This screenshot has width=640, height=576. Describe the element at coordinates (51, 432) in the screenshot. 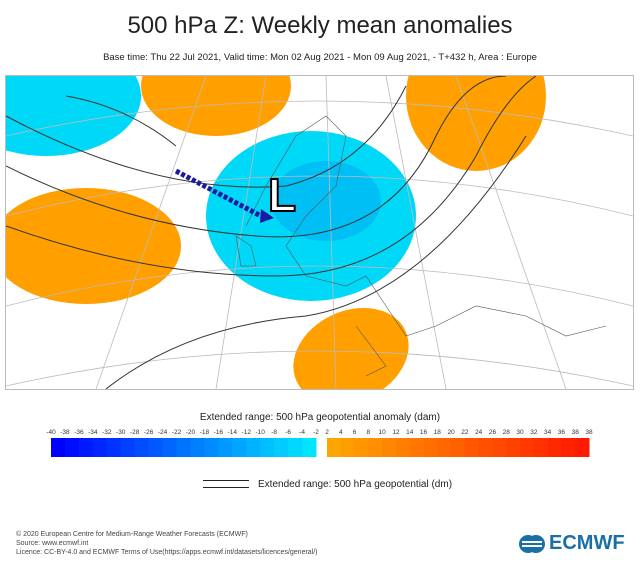

I see `colorbar-tick-label: -40` at that location.